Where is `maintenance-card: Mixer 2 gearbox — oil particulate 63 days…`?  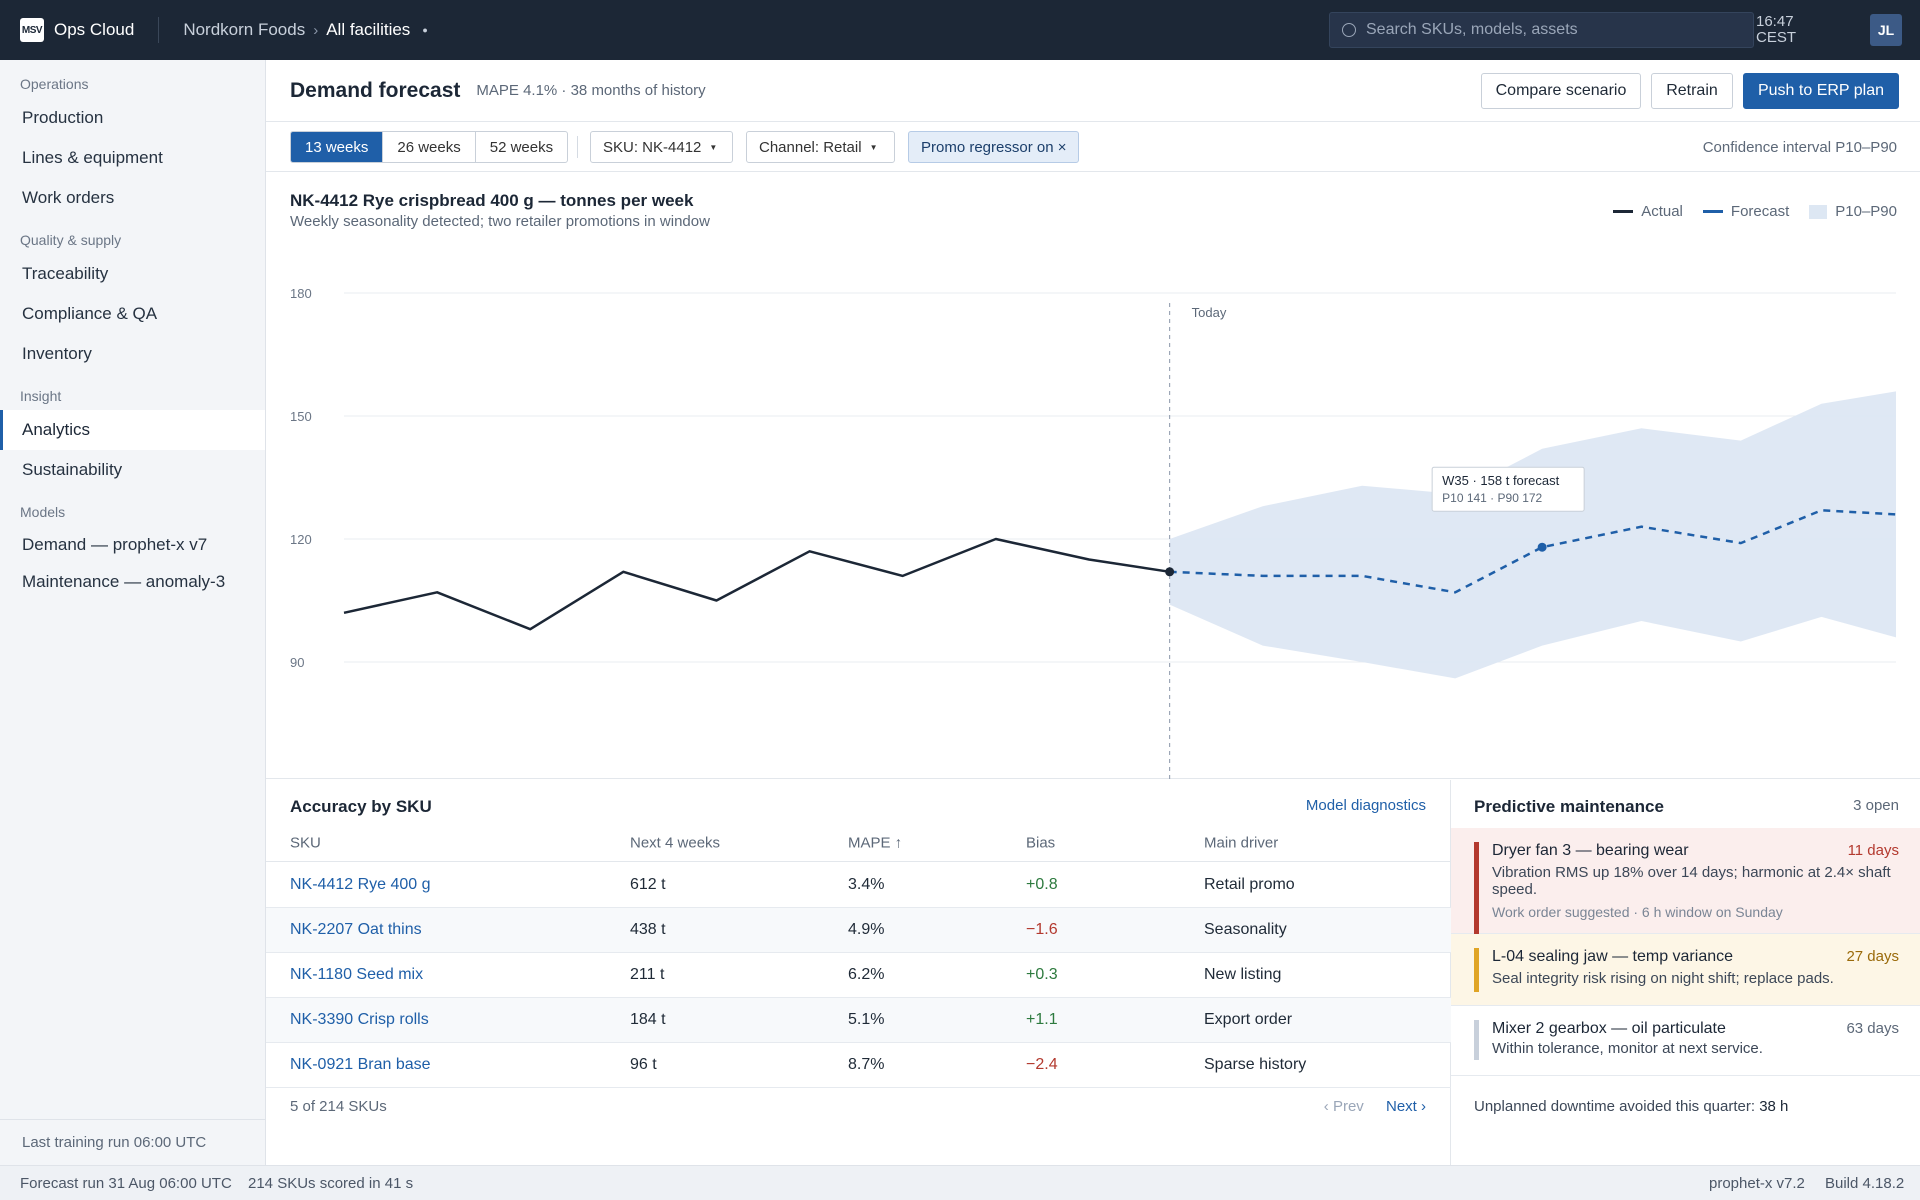 maintenance-card: Mixer 2 gearbox — oil particulate 63 days… is located at coordinates (1685, 1041).